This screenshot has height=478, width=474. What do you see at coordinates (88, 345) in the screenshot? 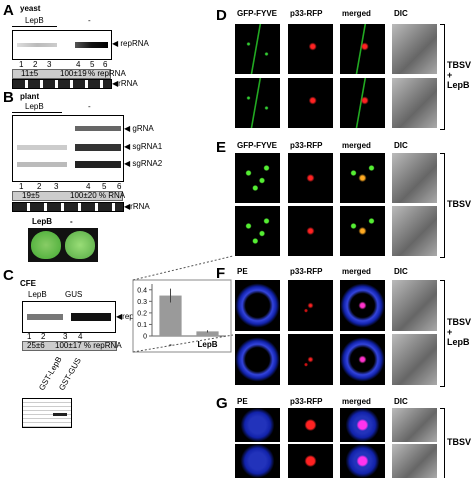
I see `quant: 100±17 % repRNA` at bounding box center [88, 345].